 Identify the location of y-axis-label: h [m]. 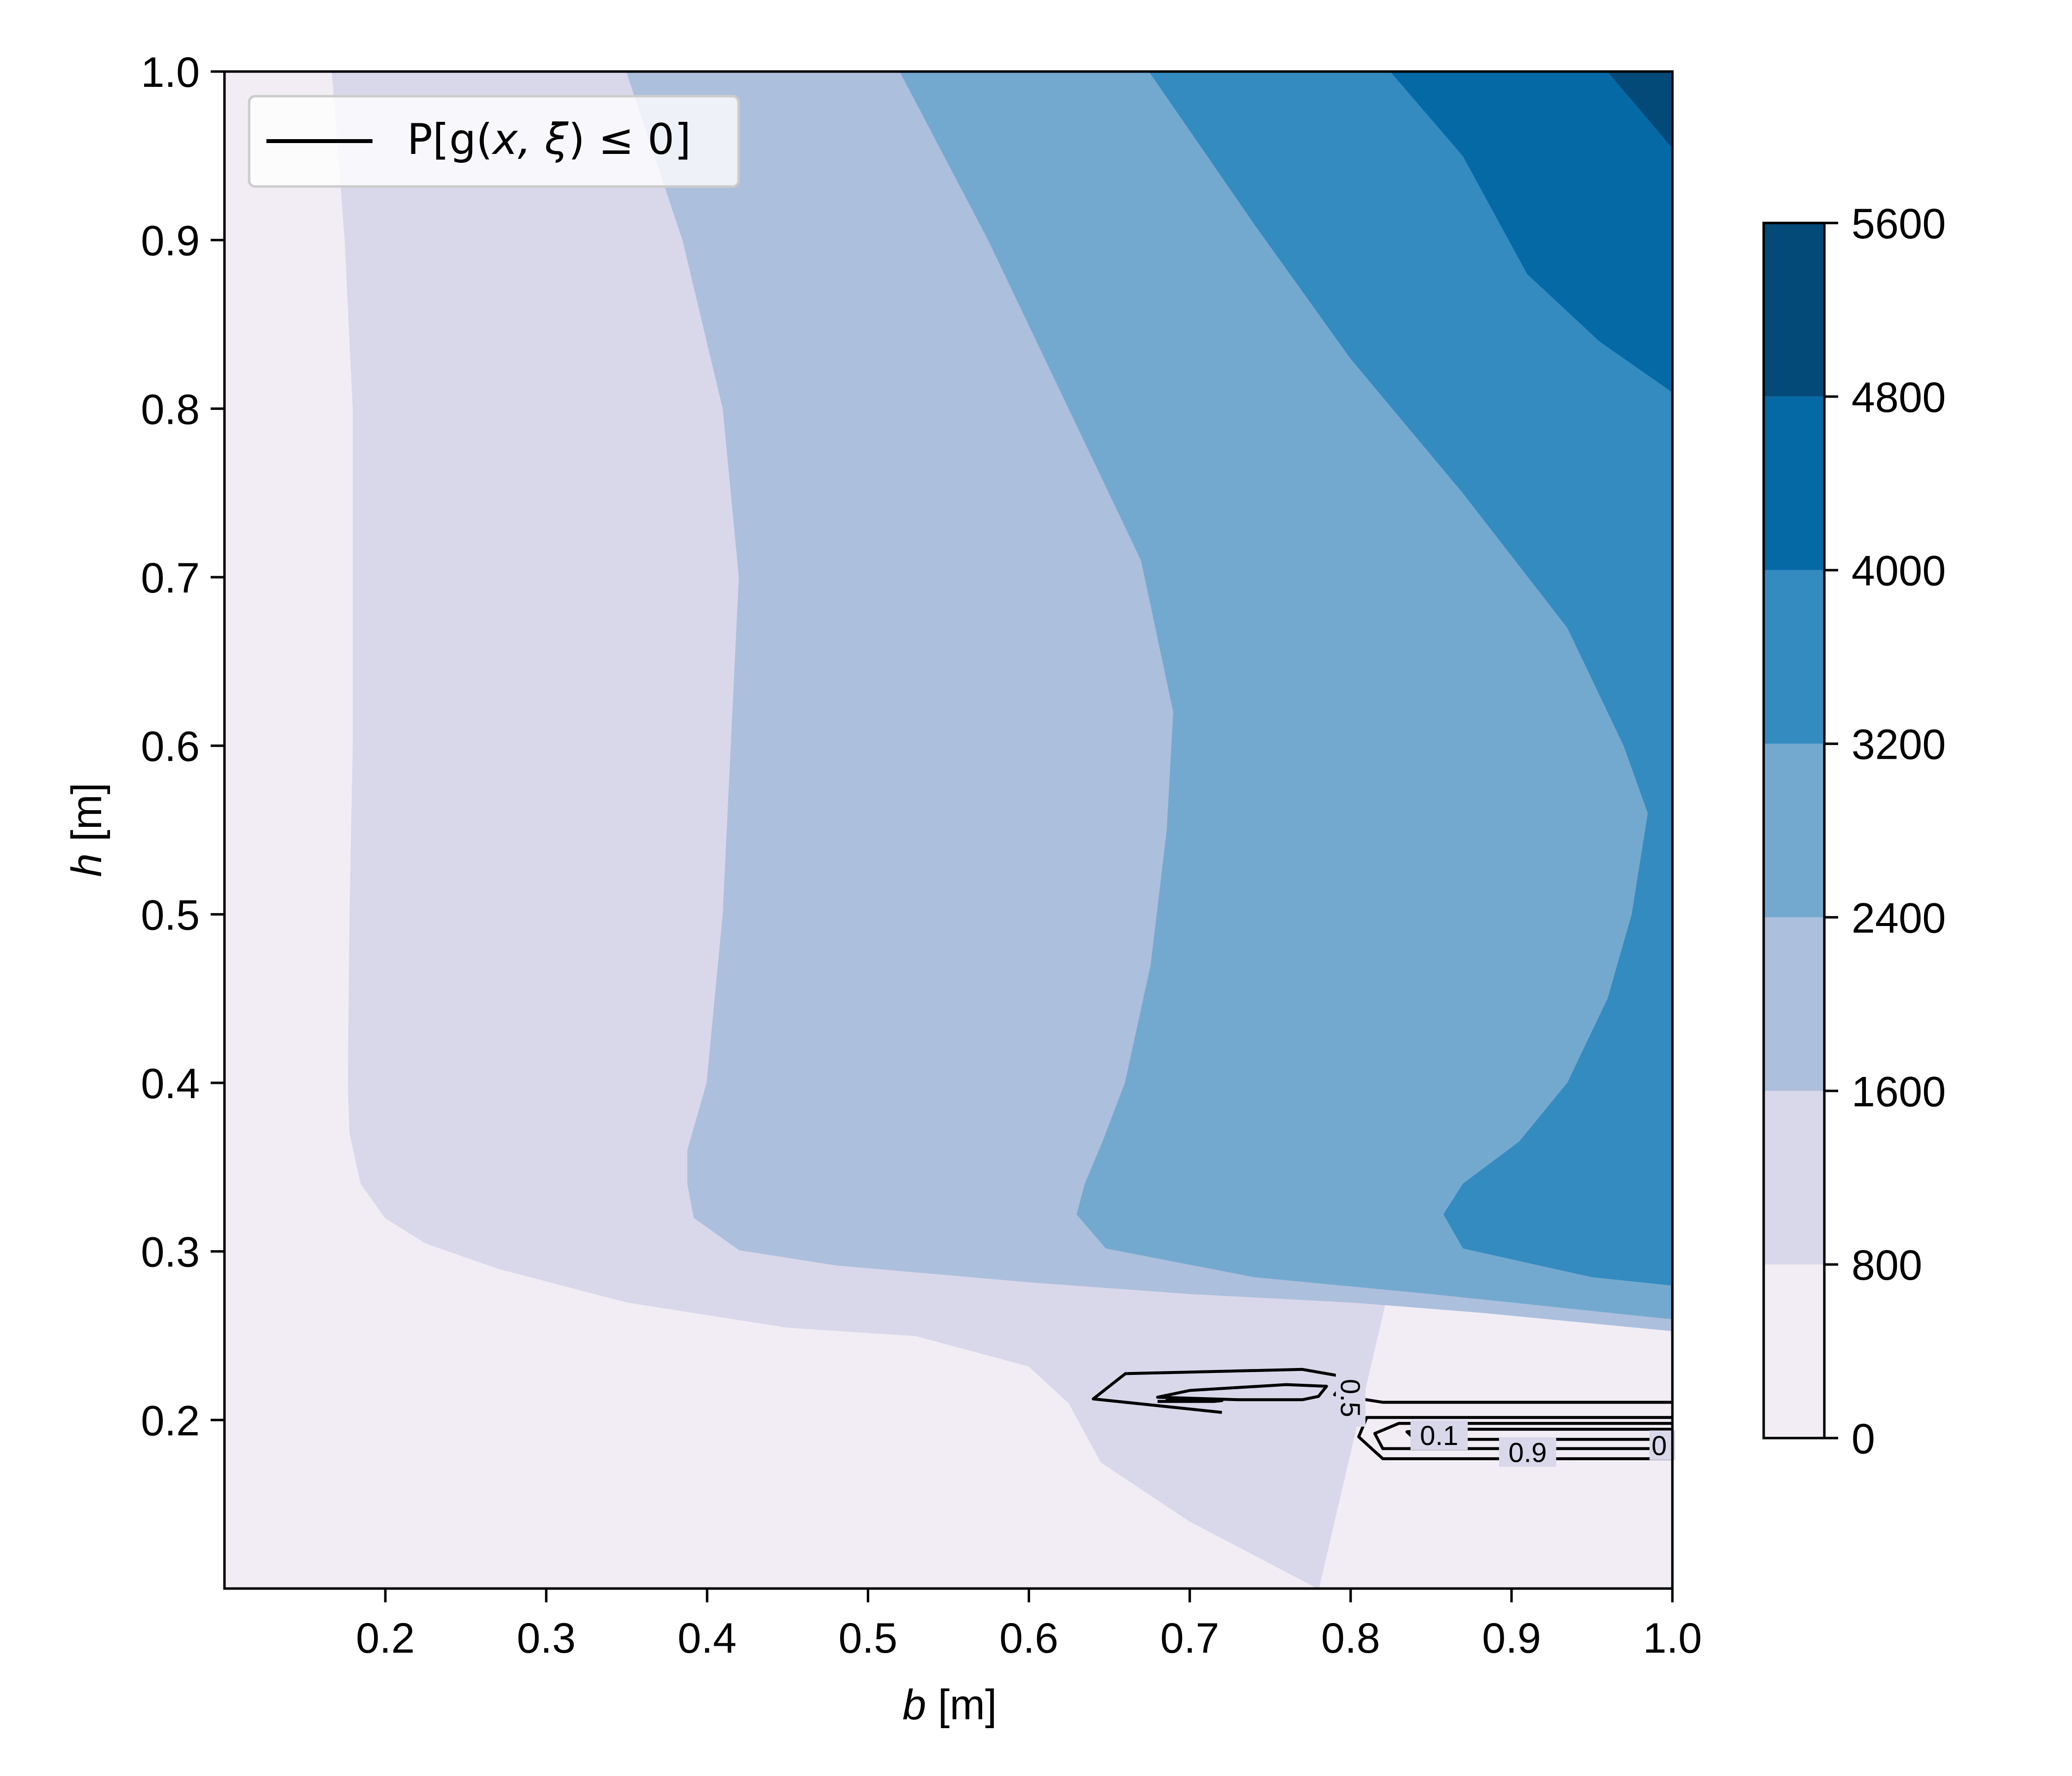
(87, 829).